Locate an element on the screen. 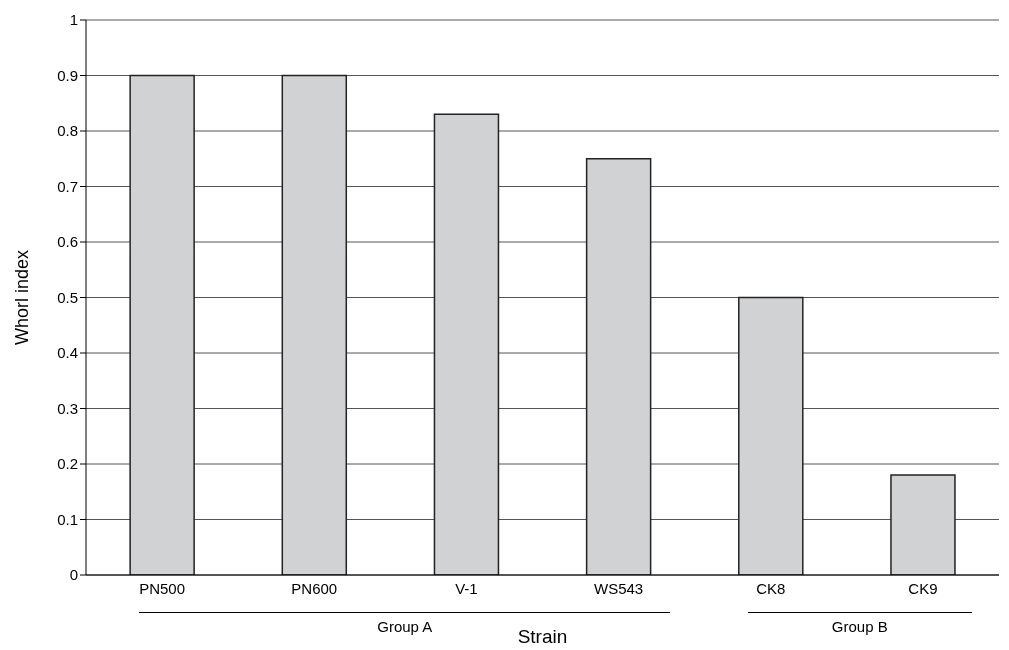  y-tick-label: 0.7 is located at coordinates (67, 186).